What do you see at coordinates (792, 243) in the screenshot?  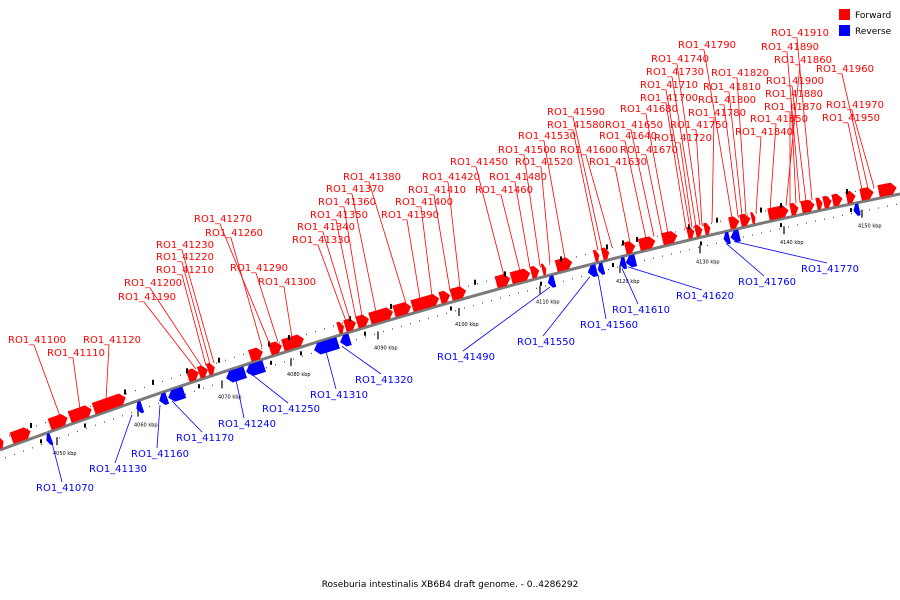 I see `kbp-tick-label: 4140 kbp` at bounding box center [792, 243].